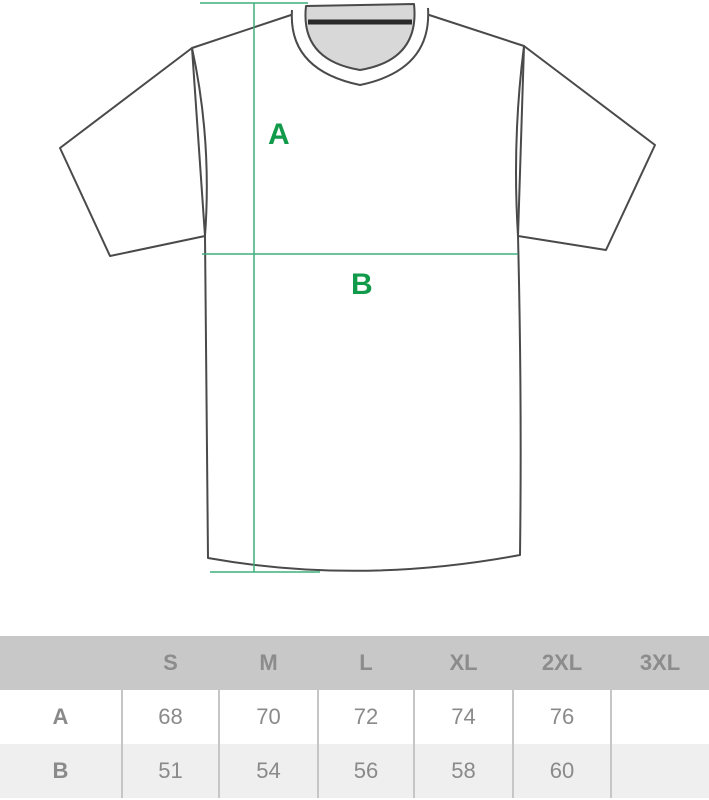  I want to click on cell: 56, so click(365, 771).